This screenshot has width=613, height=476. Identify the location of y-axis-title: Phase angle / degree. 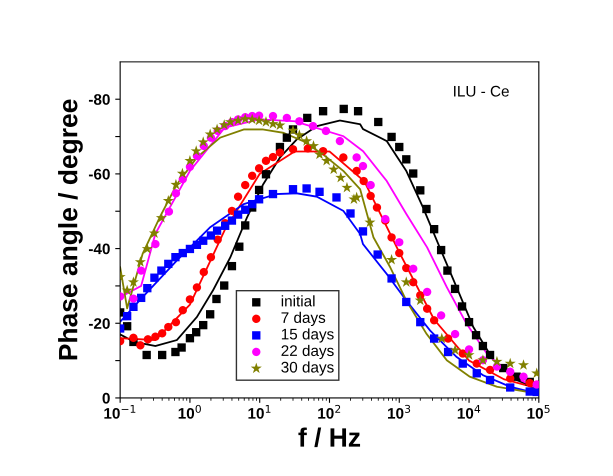
(70, 230).